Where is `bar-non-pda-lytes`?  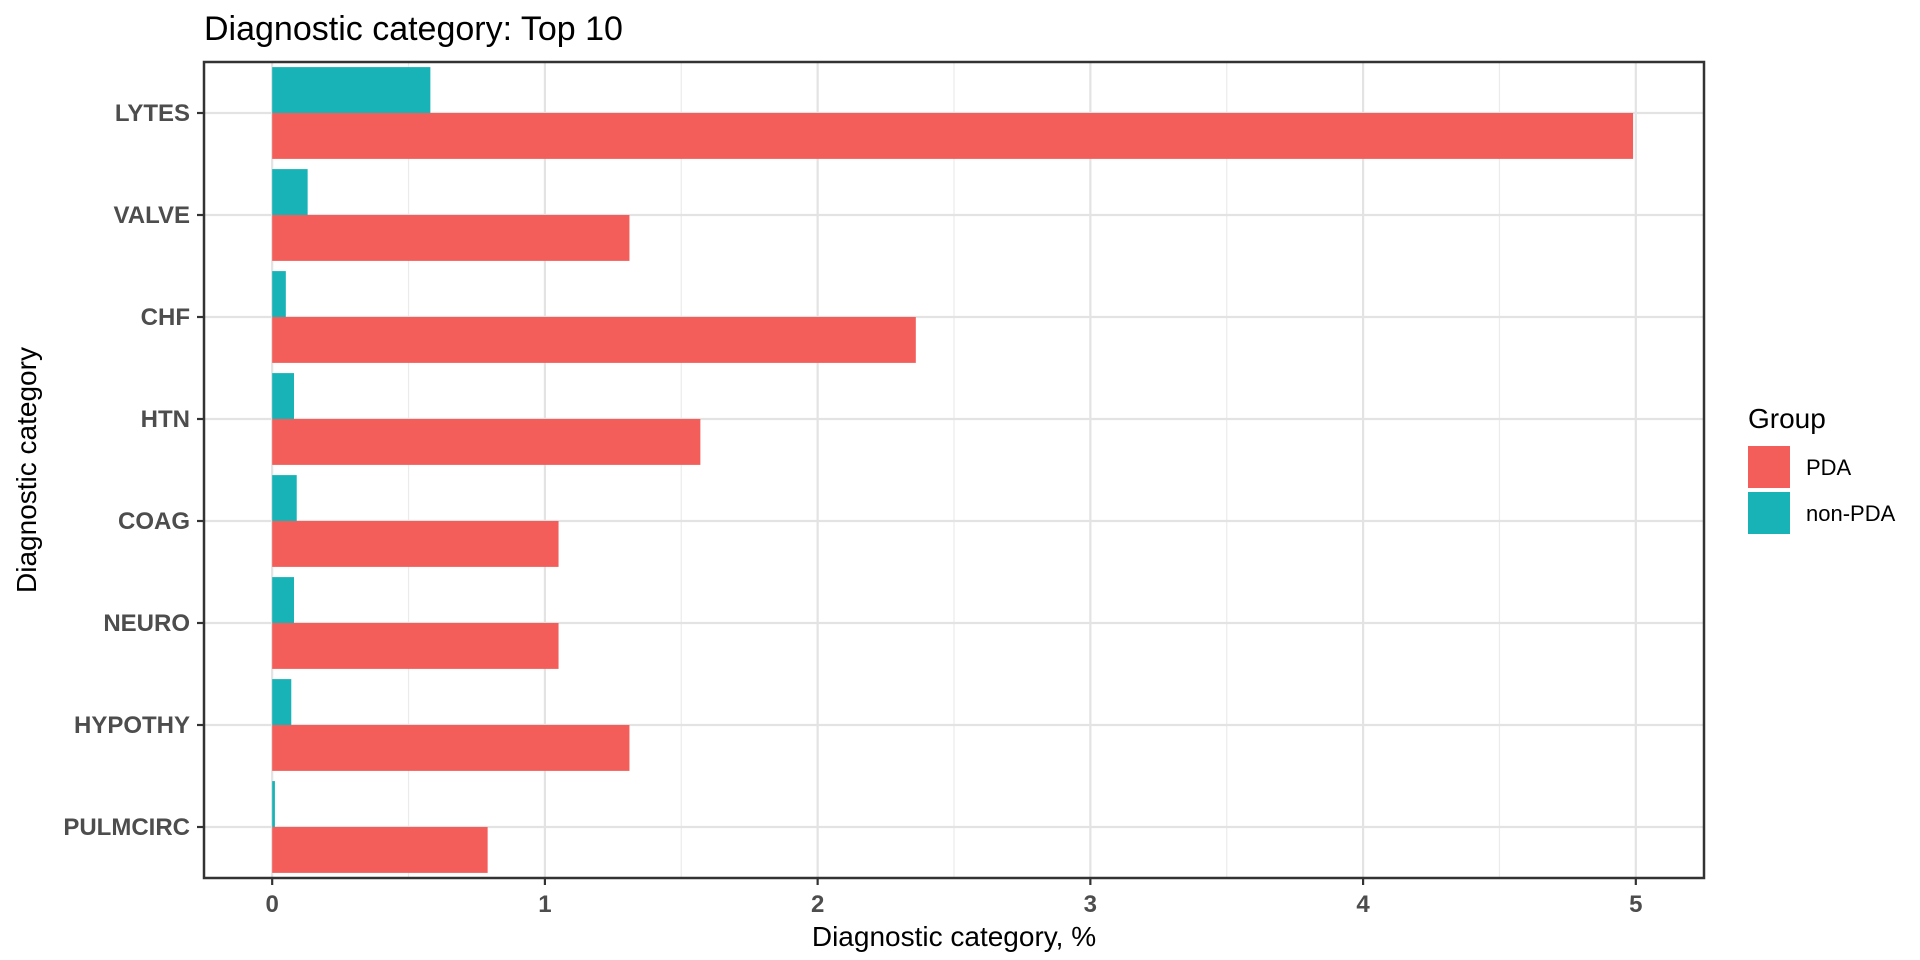
bar-non-pda-lytes is located at coordinates (351, 90).